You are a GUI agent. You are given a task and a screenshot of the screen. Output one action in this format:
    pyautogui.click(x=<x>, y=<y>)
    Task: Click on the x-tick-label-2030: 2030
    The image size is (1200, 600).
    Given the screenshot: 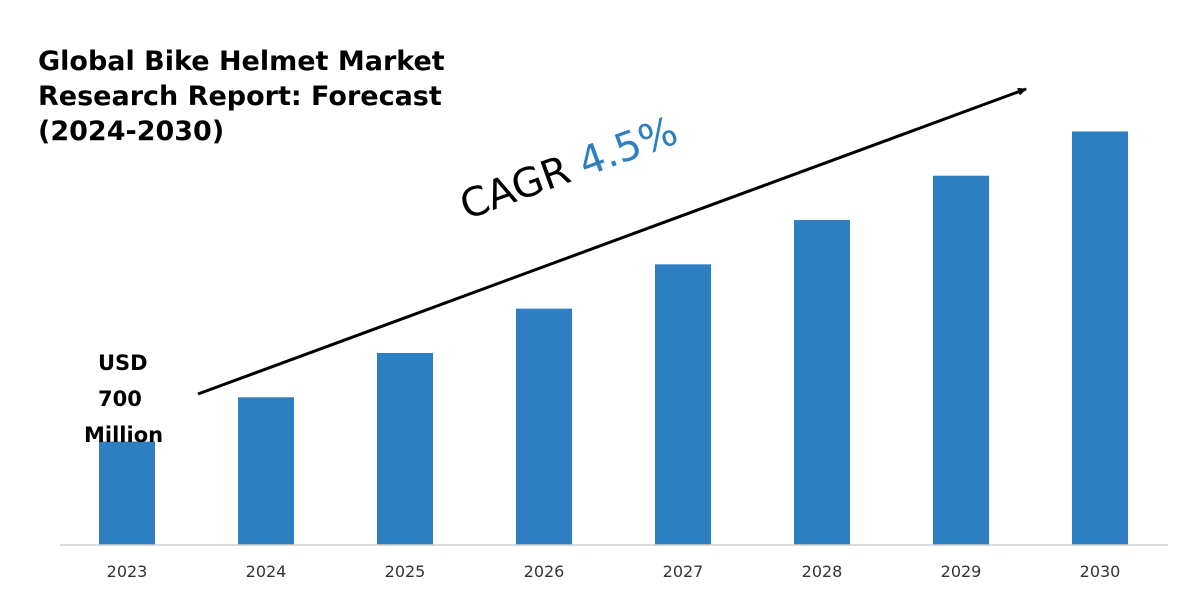 What is the action you would take?
    pyautogui.click(x=1100, y=571)
    